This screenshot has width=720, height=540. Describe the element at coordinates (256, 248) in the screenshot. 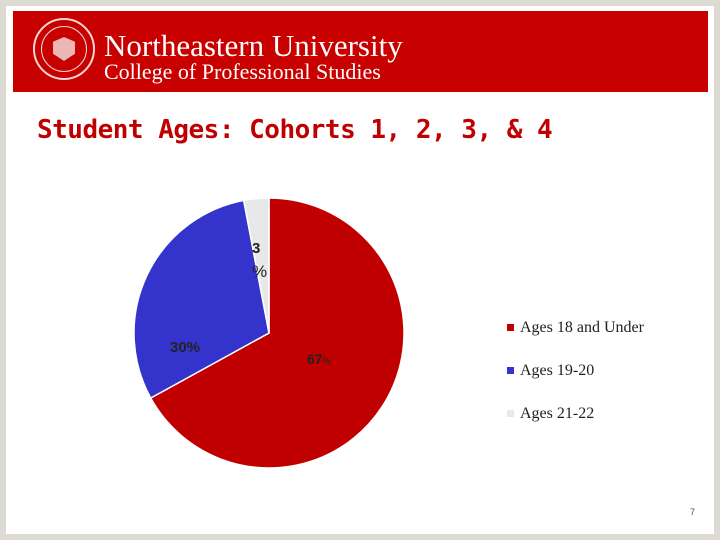

I see `data-label-3: 3` at that location.